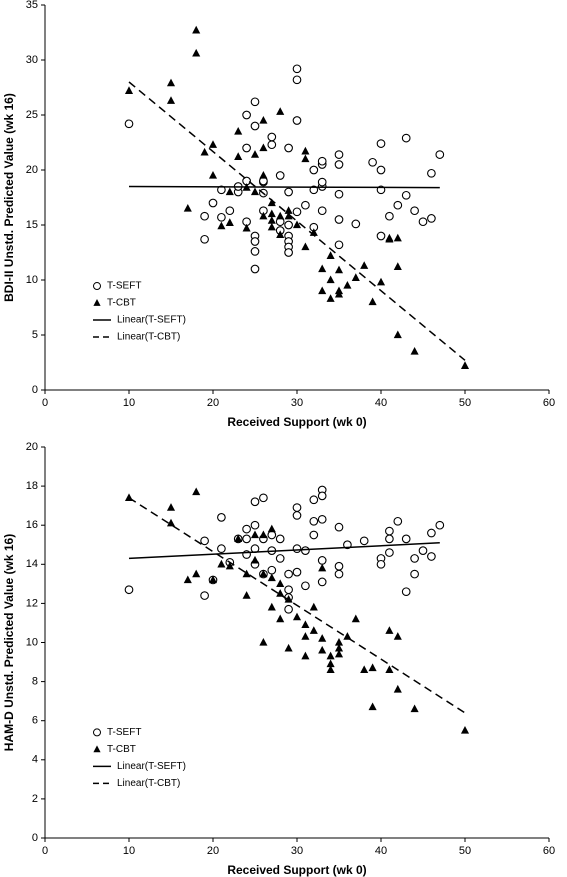  Describe the element at coordinates (32, 5) in the screenshot. I see `y-tick-label: 35` at that location.